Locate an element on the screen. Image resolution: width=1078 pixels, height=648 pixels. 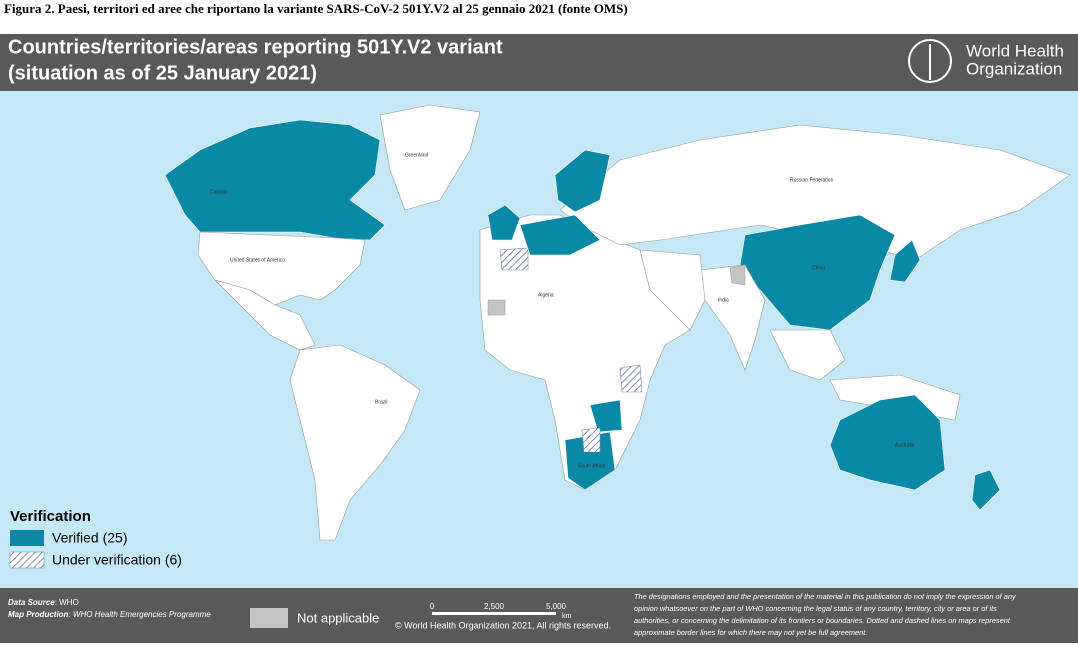
footer-source: Data Source: WHO is located at coordinates (43, 602).